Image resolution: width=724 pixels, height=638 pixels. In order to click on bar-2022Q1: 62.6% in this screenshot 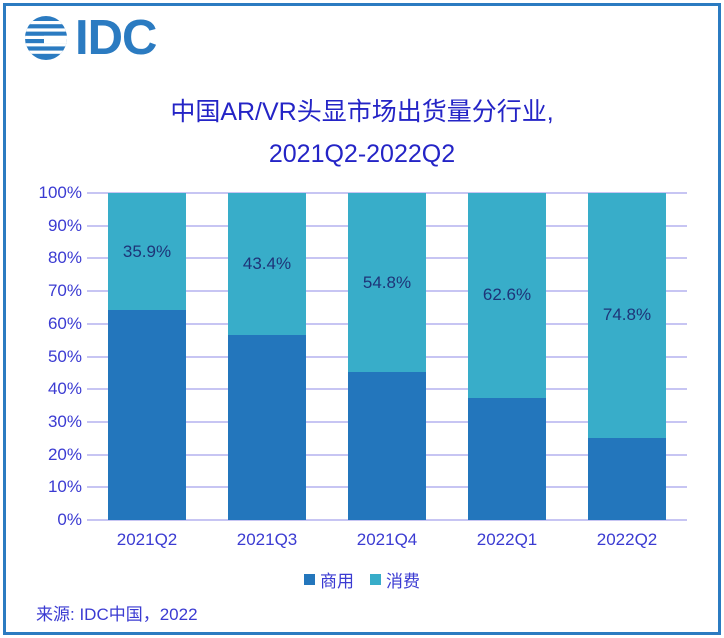, I will do `click(507, 356)`.